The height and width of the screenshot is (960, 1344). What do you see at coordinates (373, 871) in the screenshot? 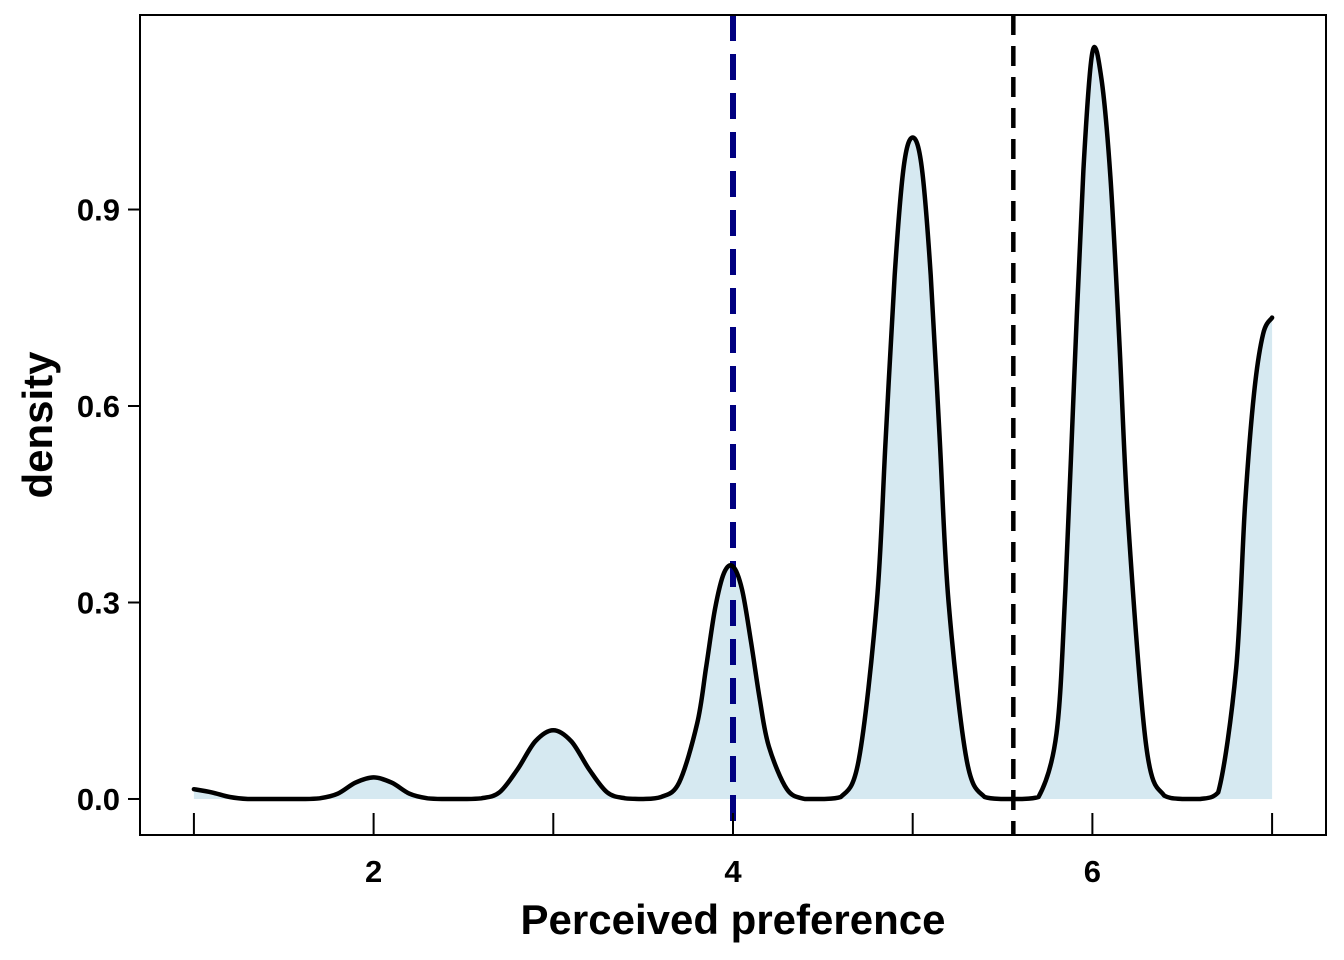
I see `x-tick-label: 2` at bounding box center [373, 871].